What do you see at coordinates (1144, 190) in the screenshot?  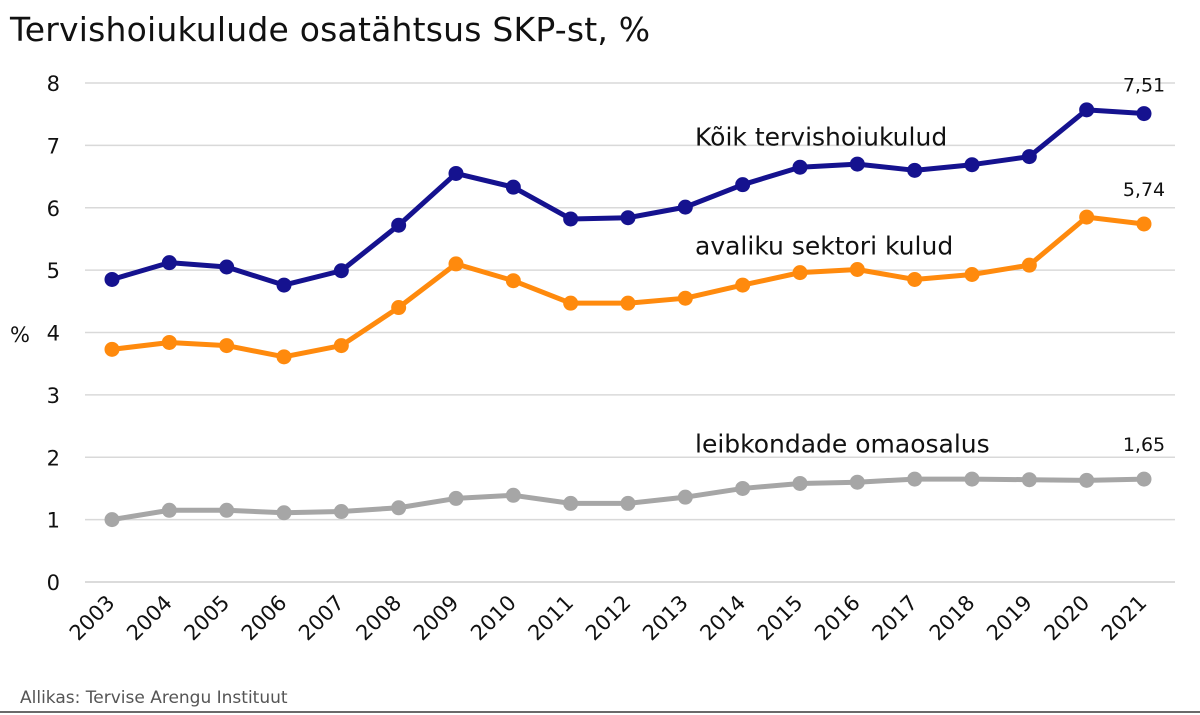 I see `end-value-label: 5,74` at bounding box center [1144, 190].